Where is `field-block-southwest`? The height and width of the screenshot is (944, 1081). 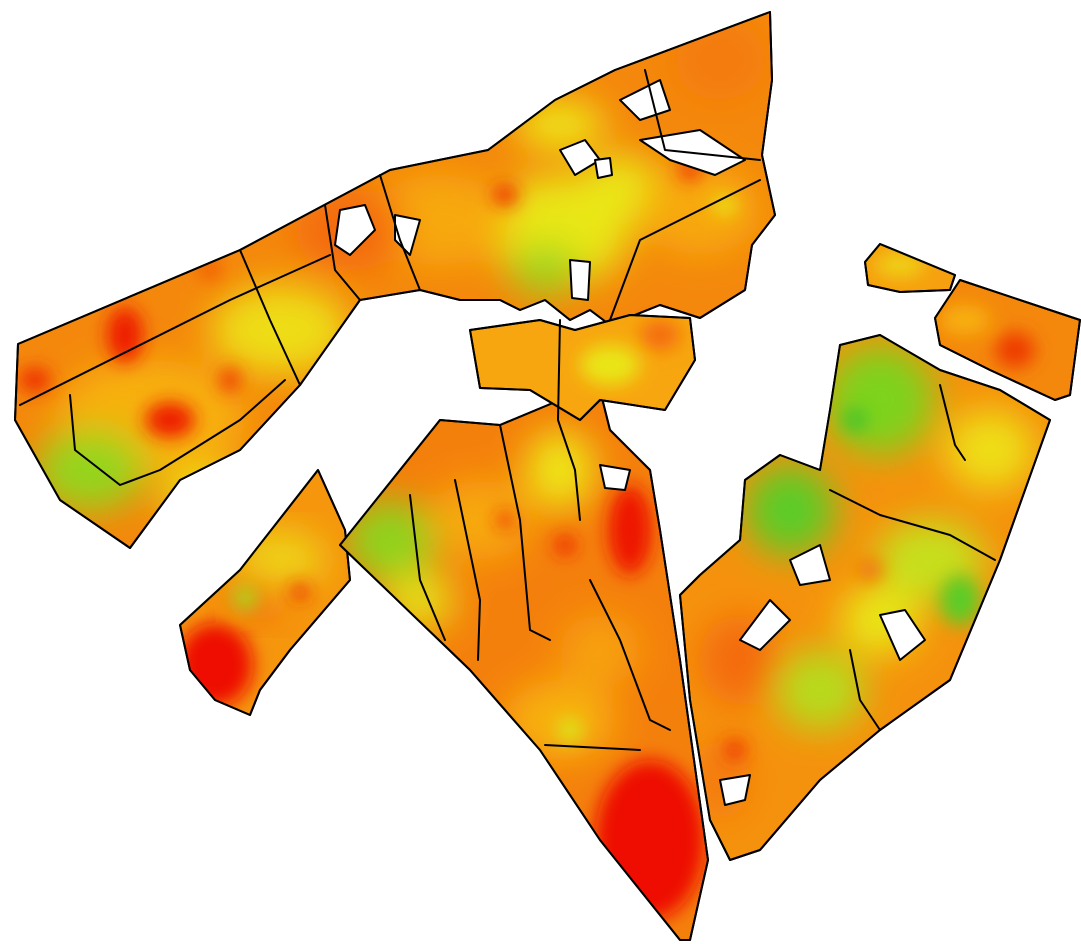 field-block-southwest is located at coordinates (265, 592).